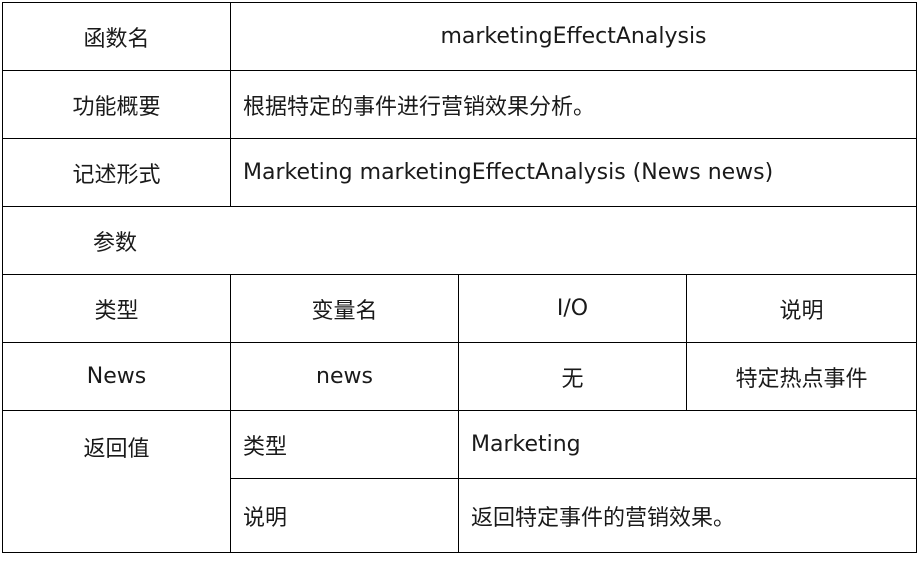 This screenshot has height=569, width=919. What do you see at coordinates (344, 444) in the screenshot?
I see `return-type-label: 类型` at bounding box center [344, 444].